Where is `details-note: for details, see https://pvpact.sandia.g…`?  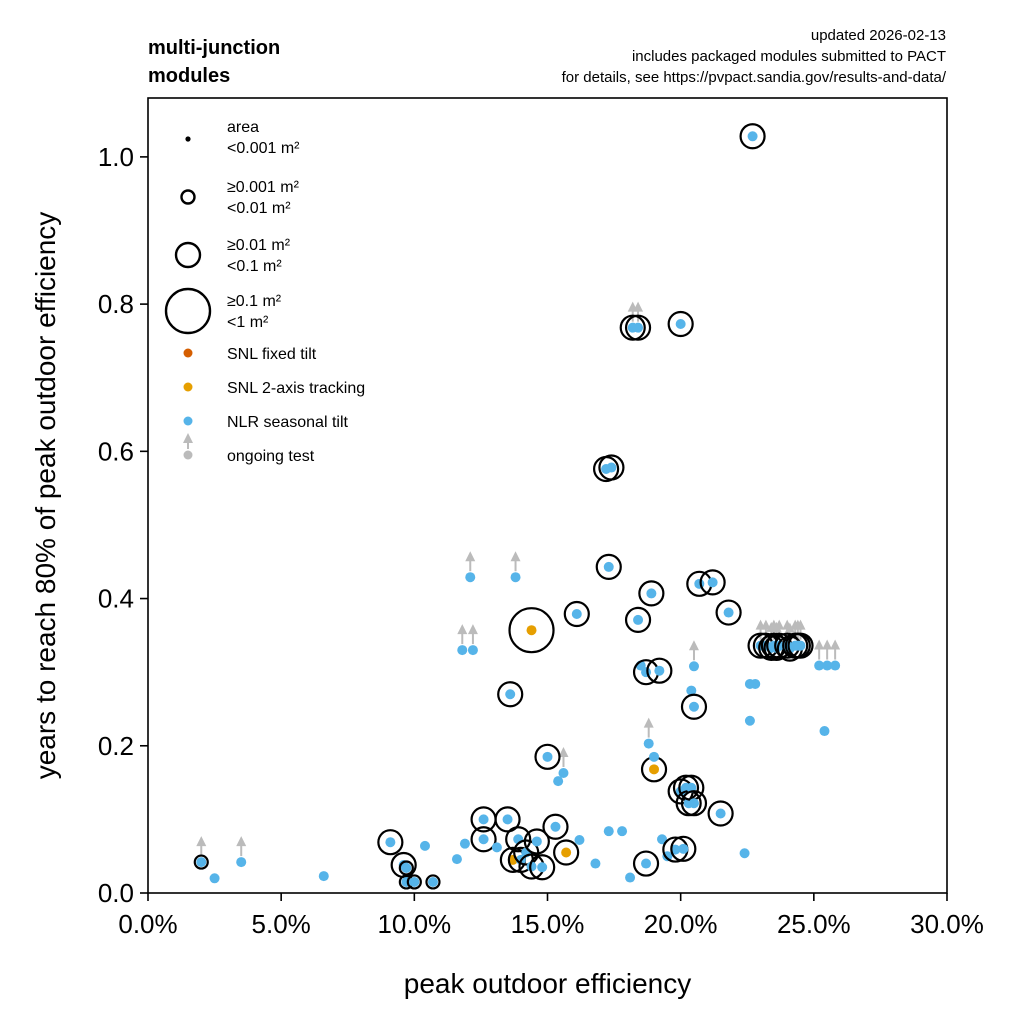
details-note: for details, see https://pvpact.sandia.g… is located at coordinates (754, 77).